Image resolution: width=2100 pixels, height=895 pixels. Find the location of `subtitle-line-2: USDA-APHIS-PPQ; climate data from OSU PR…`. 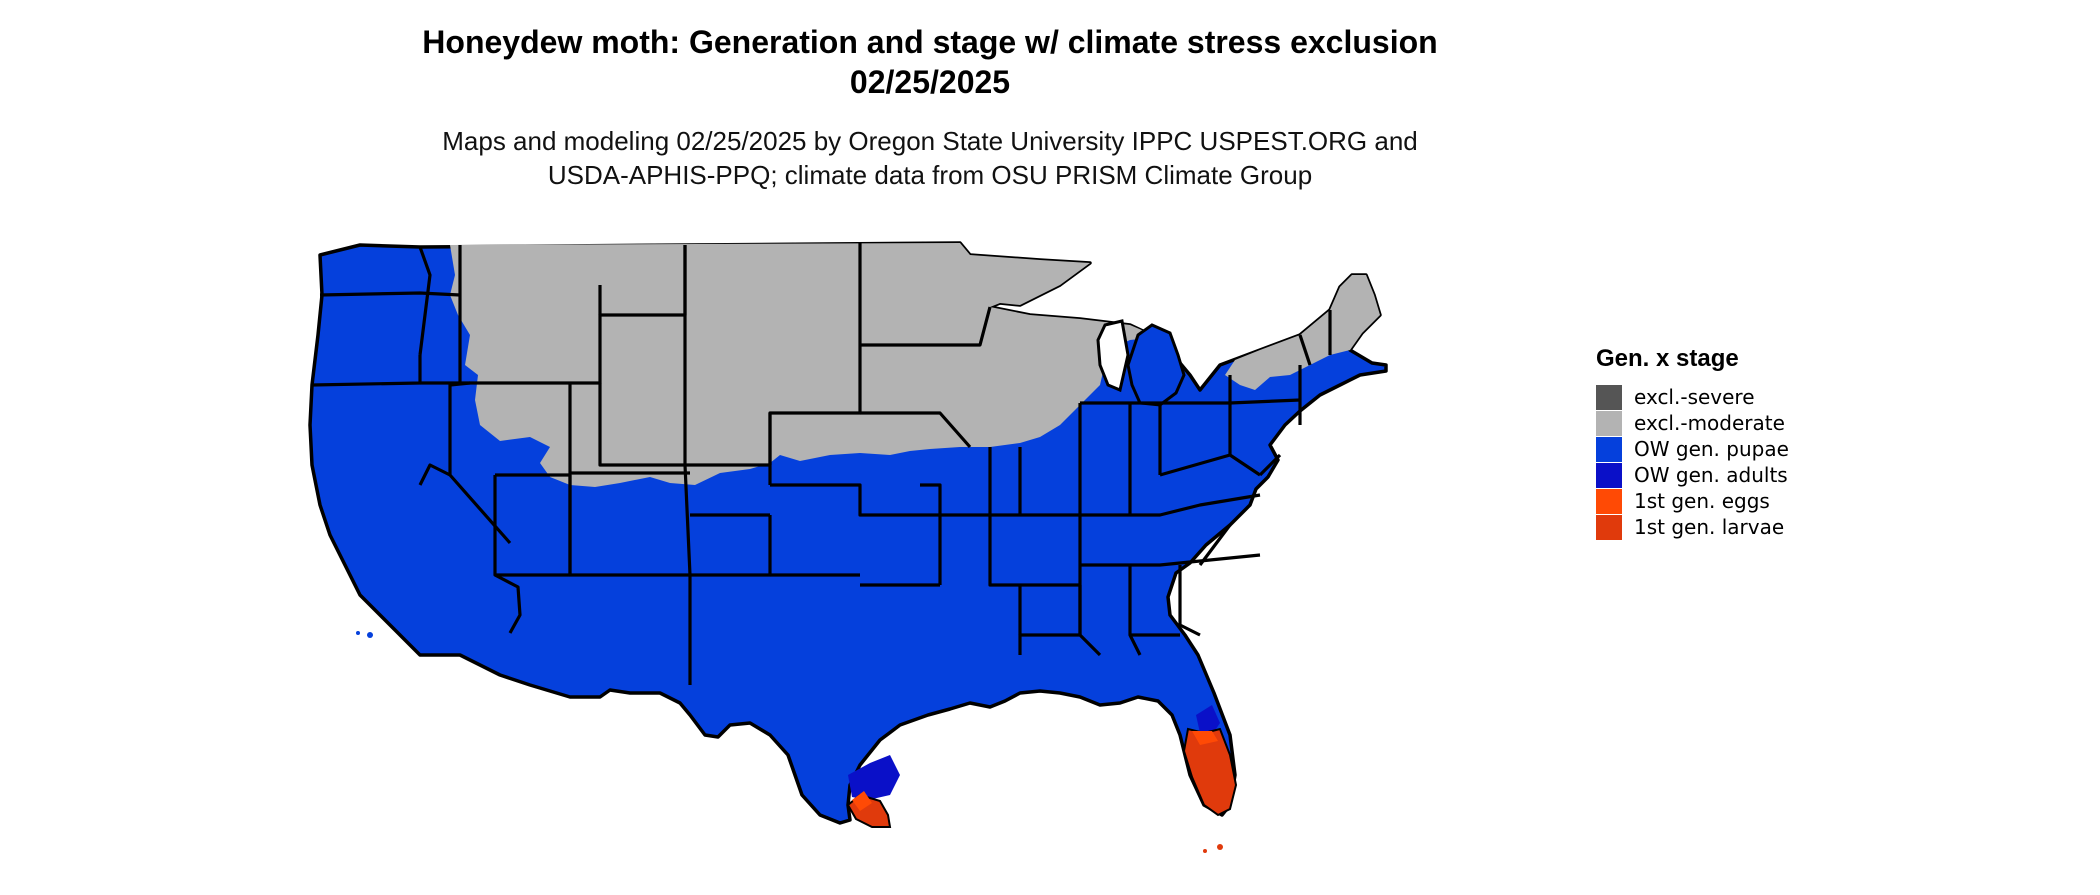

subtitle-line-2: USDA-APHIS-PPQ; climate data from OSU PR… is located at coordinates (930, 175).